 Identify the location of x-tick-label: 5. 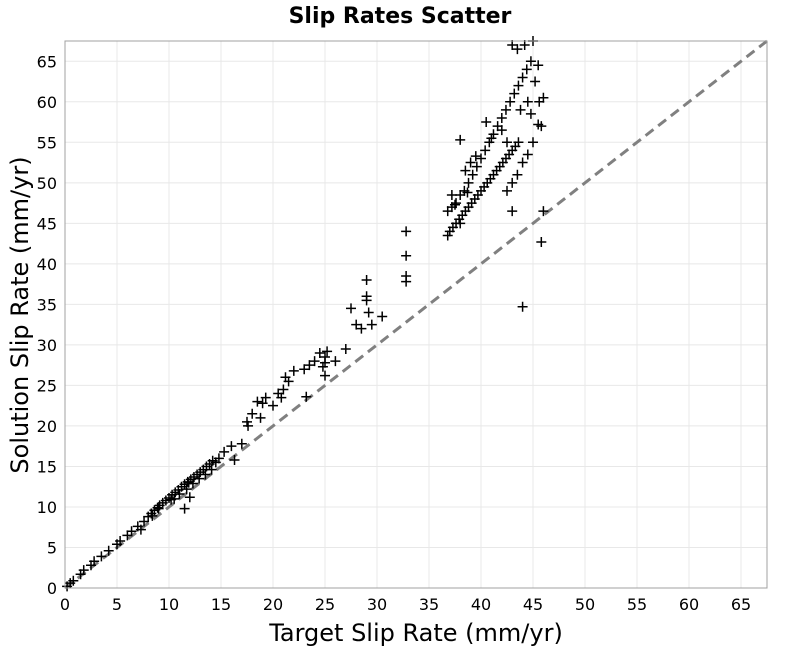
(117, 604).